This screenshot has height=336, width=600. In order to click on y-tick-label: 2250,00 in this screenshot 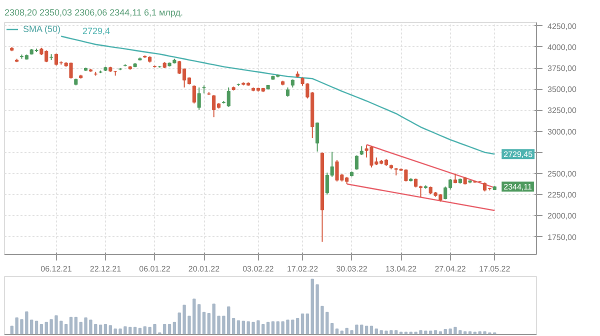, I will do `click(562, 195)`.